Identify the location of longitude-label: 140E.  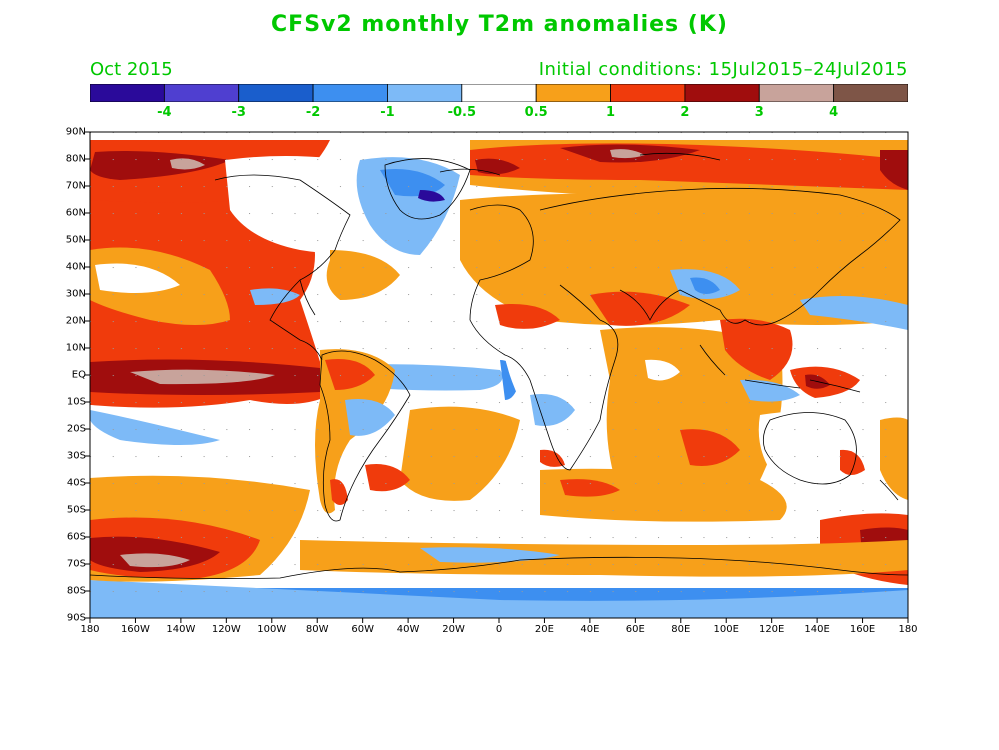
(817, 629).